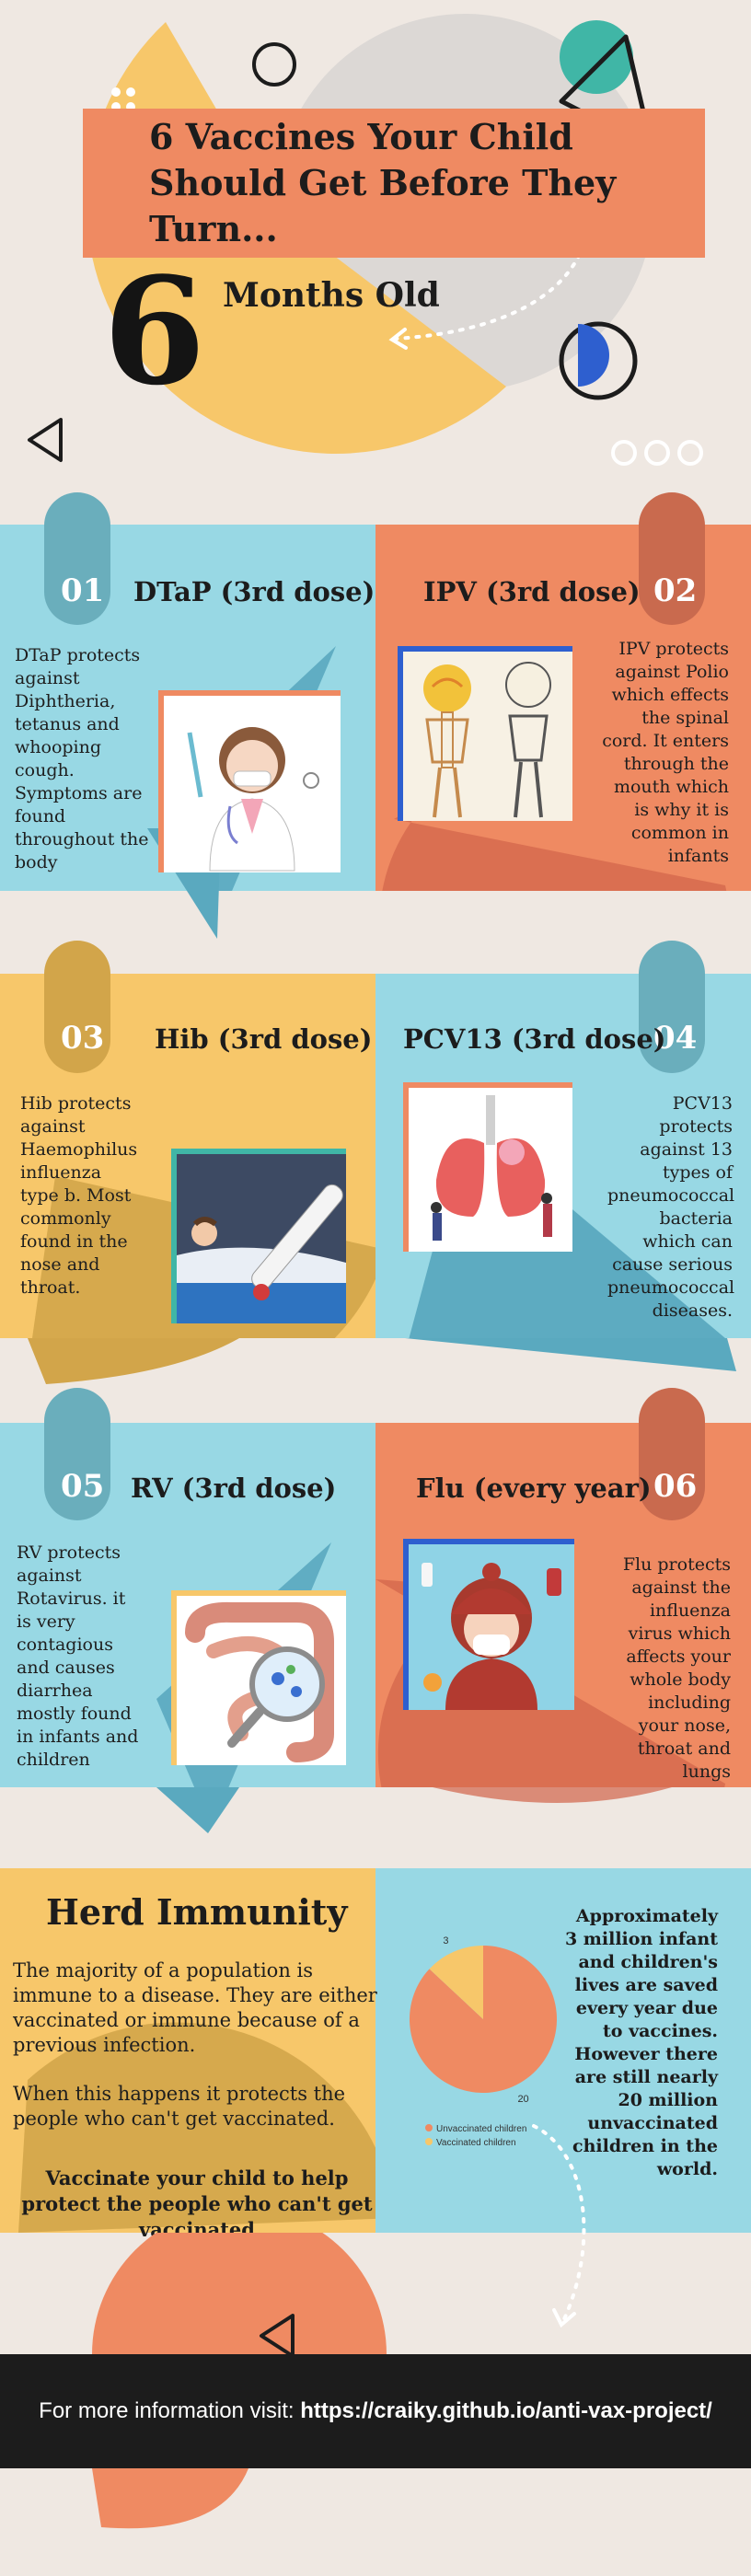 This screenshot has height=2576, width=751. Describe the element at coordinates (170, 2411) in the screenshot. I see `footer-prefix: For more information visit:` at that location.